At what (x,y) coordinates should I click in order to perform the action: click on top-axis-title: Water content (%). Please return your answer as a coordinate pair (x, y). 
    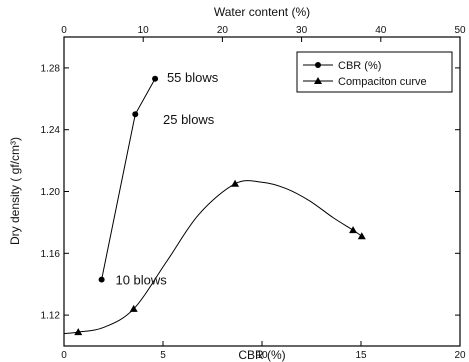
    Looking at the image, I should click on (262, 12).